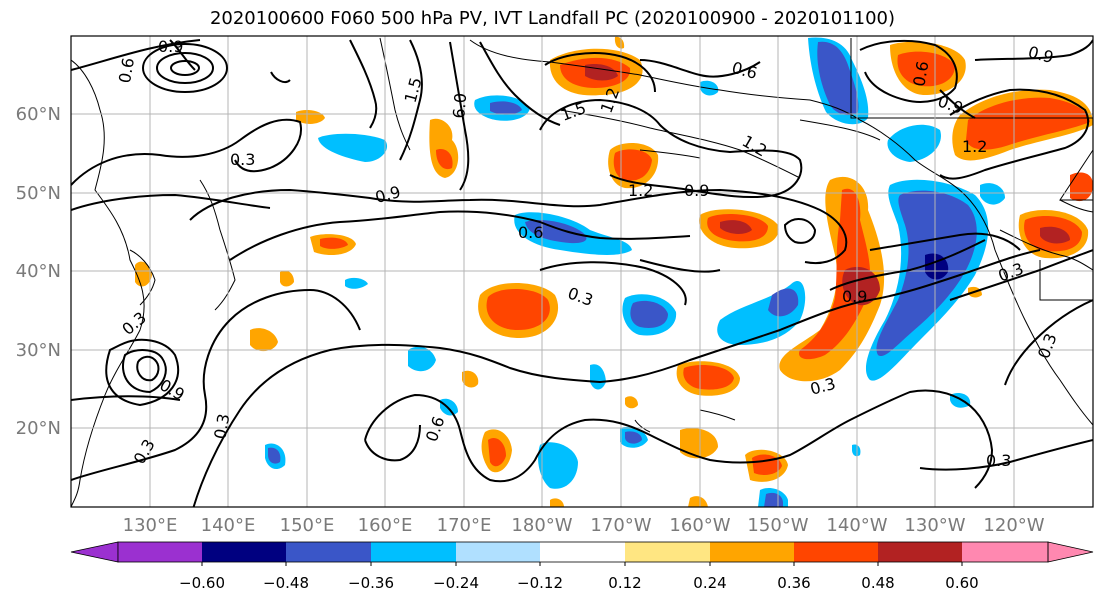 This screenshot has width=1105, height=601. What do you see at coordinates (202, 583) in the screenshot?
I see `colorbar-tick-label: −0.60` at bounding box center [202, 583].